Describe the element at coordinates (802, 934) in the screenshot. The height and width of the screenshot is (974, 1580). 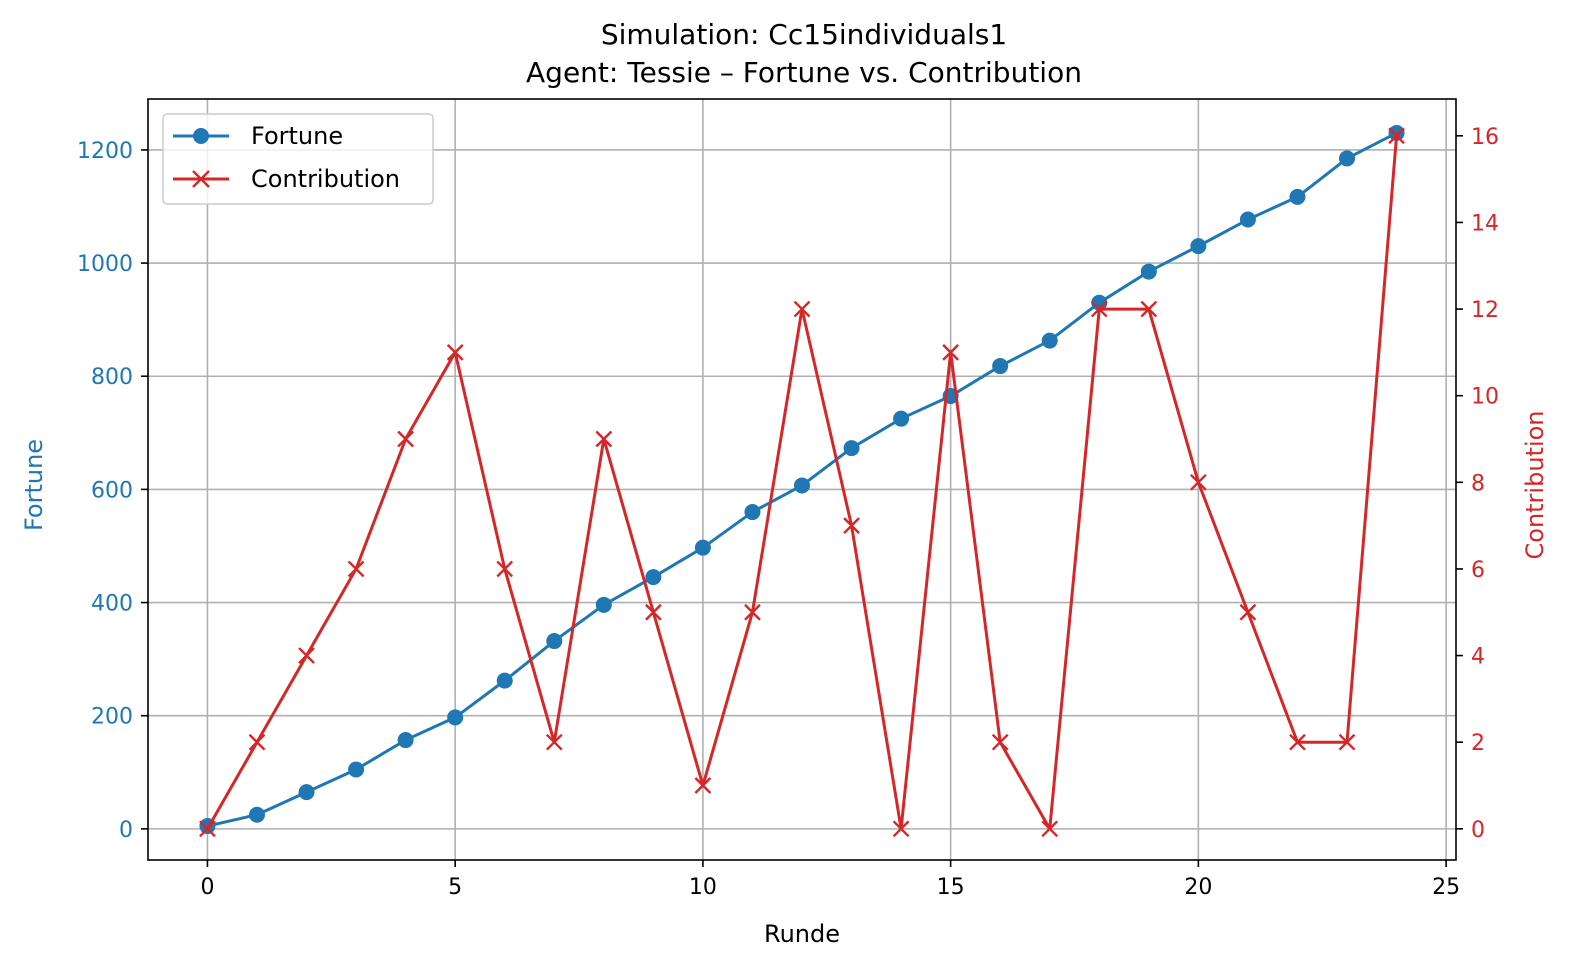
I see `x-axis-label: Runde` at that location.